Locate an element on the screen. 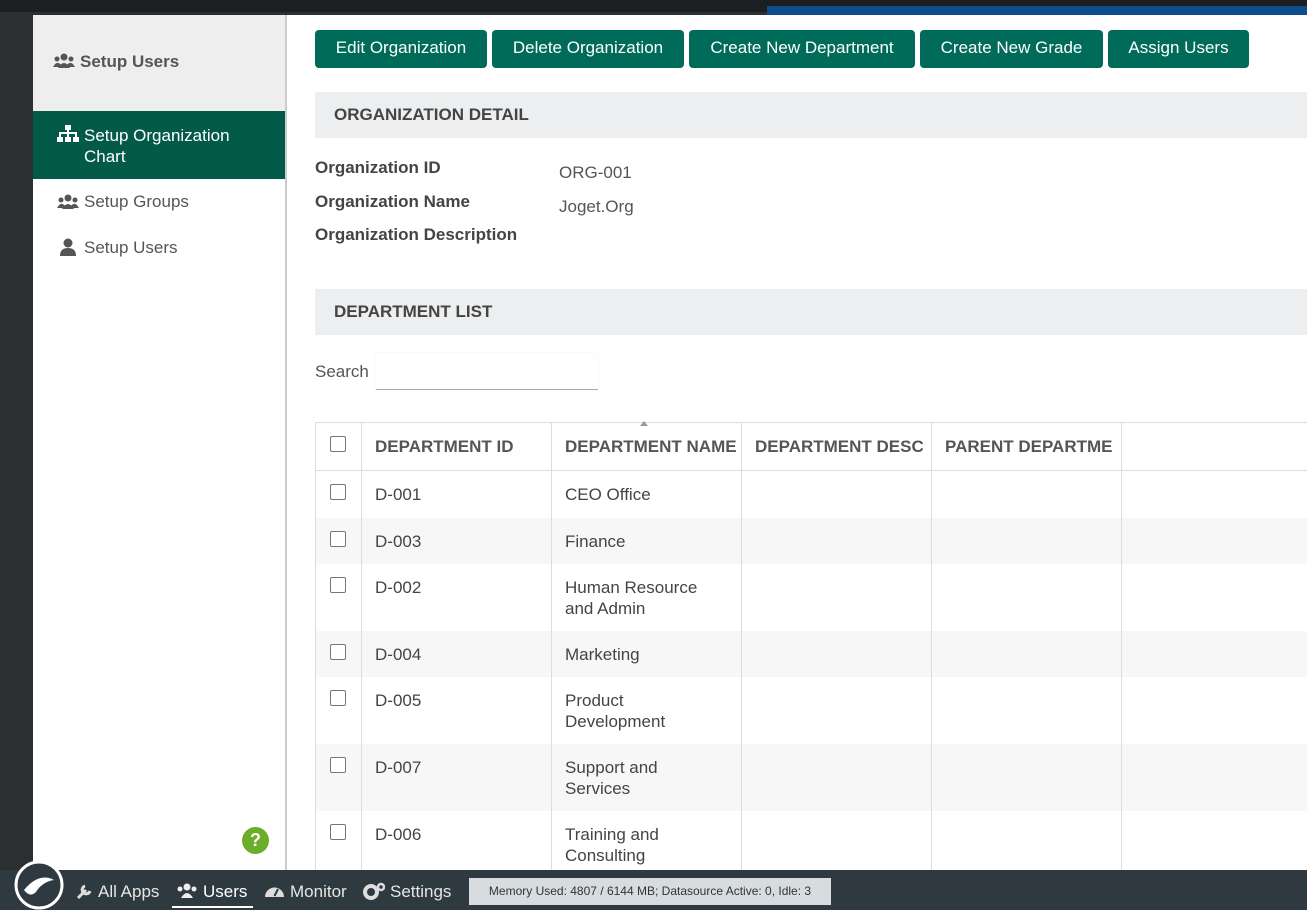  search-label: Search is located at coordinates (342, 371).